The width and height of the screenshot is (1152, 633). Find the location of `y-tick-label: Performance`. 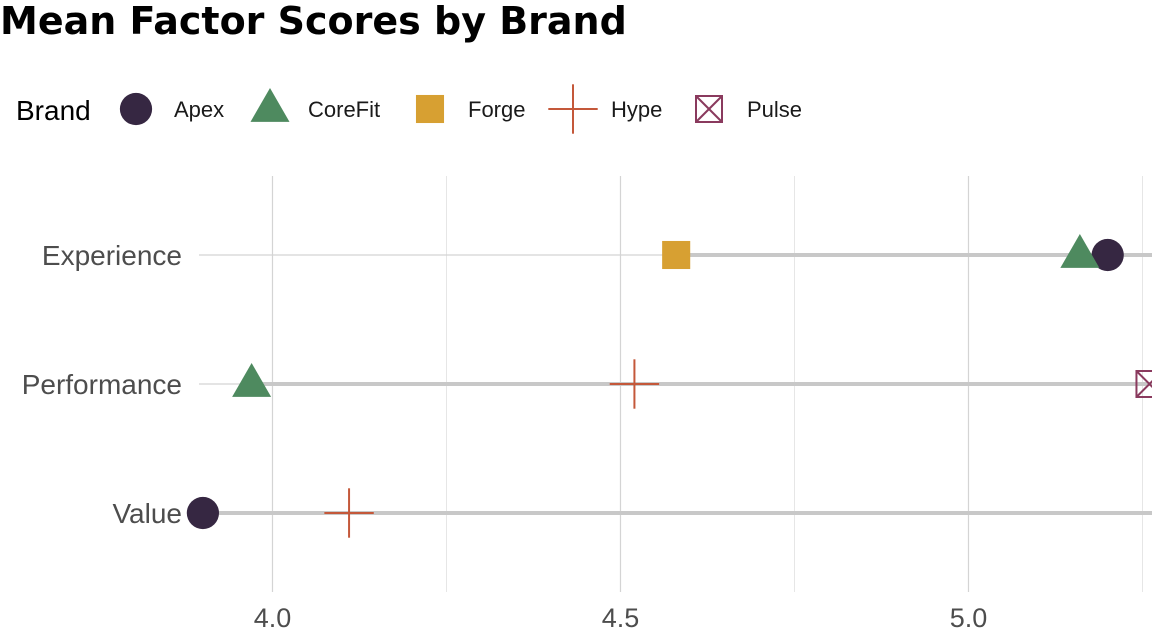

y-tick-label: Performance is located at coordinates (102, 384).